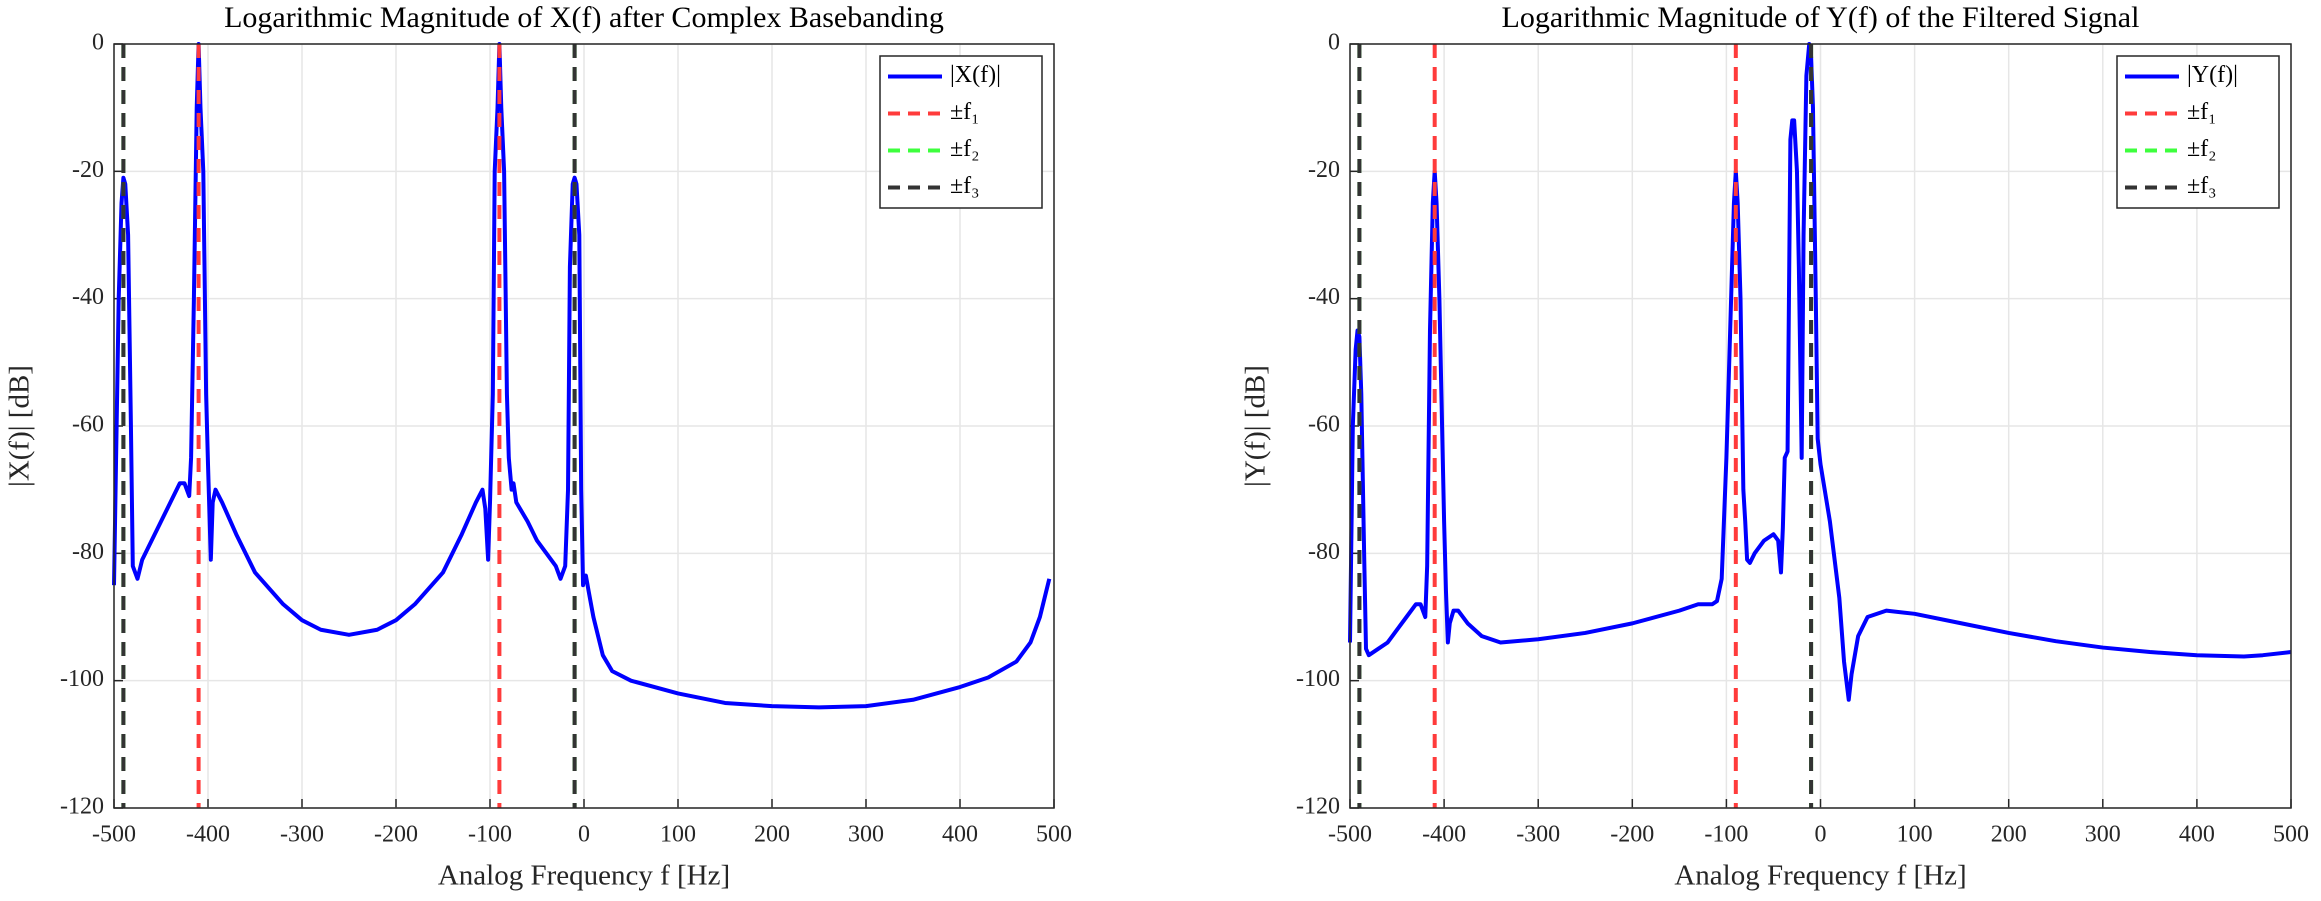 The height and width of the screenshot is (901, 2321). Describe the element at coordinates (975, 75) in the screenshot. I see `legend-label: |X(f)|` at that location.